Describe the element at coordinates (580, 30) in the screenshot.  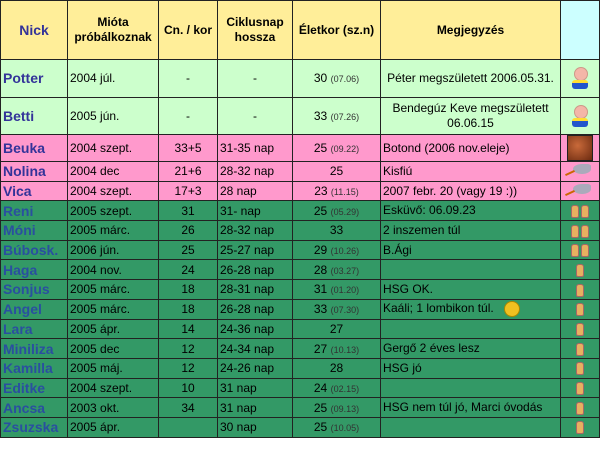
I see `header-icon` at that location.